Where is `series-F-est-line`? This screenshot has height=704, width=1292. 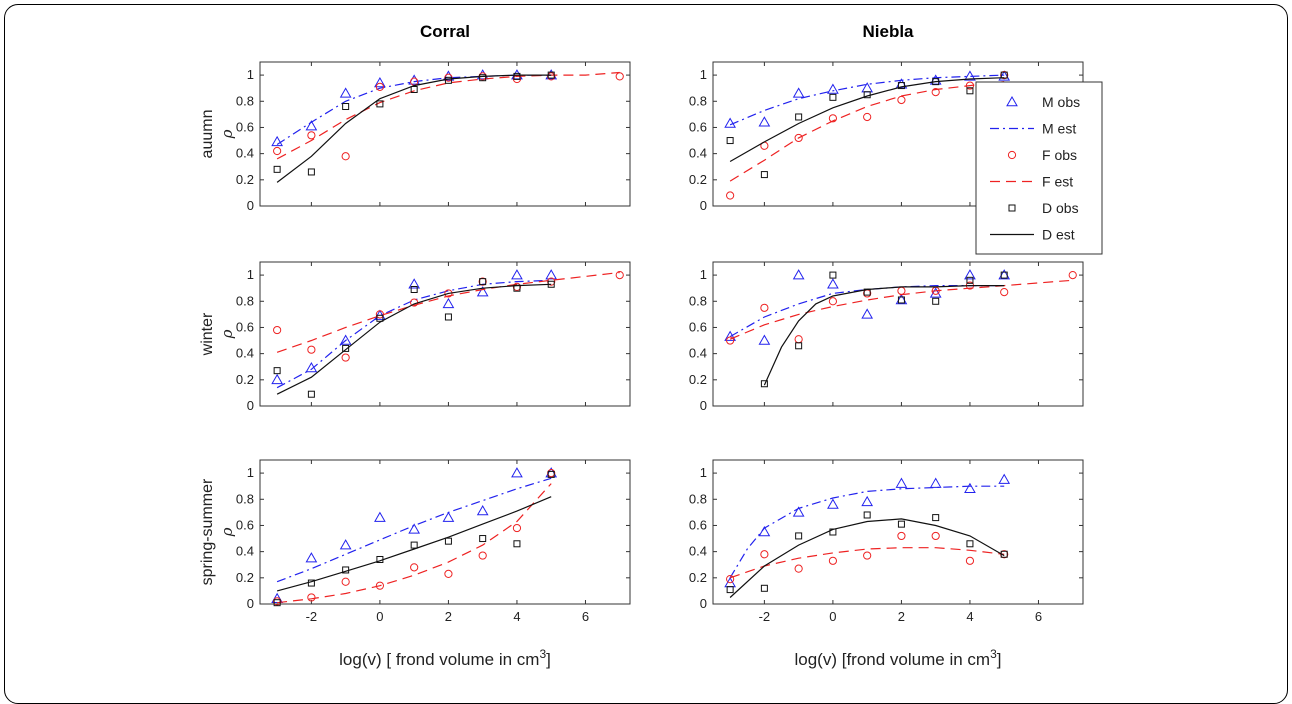
series-F-est-line is located at coordinates (867, 563).